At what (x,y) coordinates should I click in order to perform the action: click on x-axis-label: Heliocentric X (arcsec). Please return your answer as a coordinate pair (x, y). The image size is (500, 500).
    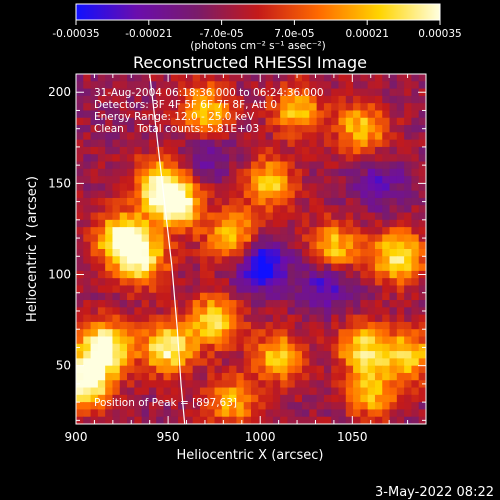
    Looking at the image, I should click on (250, 455).